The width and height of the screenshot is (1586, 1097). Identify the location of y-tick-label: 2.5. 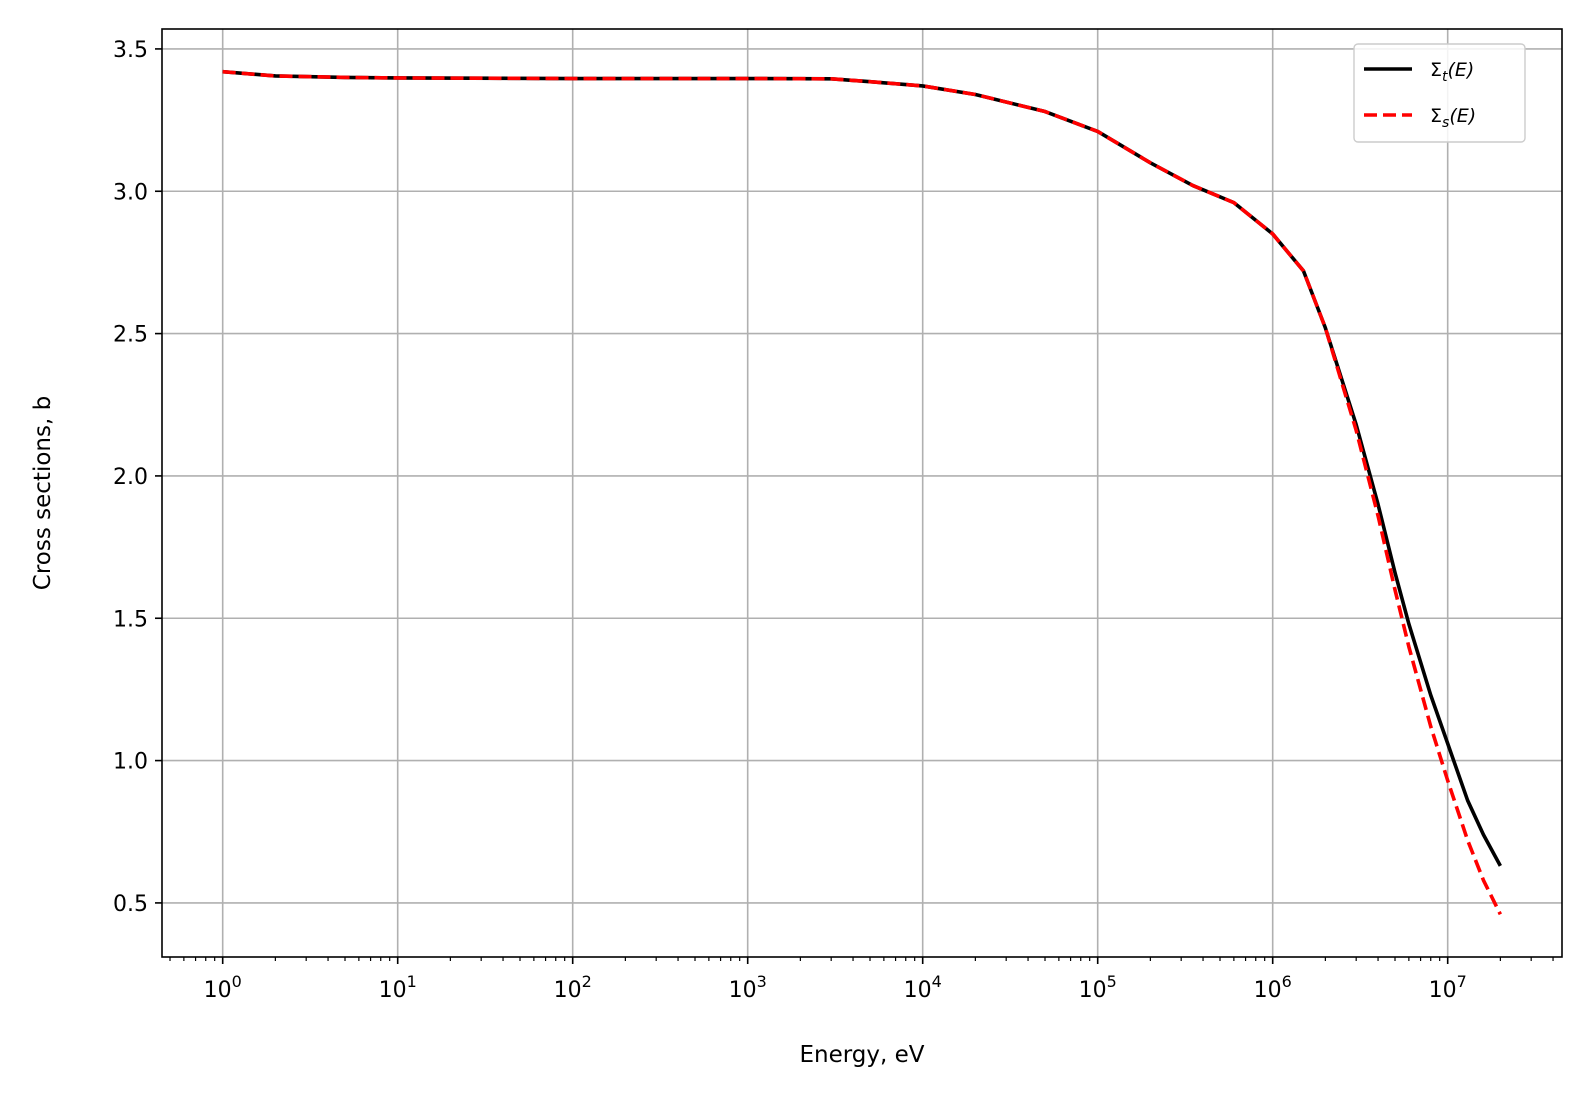
(130, 335).